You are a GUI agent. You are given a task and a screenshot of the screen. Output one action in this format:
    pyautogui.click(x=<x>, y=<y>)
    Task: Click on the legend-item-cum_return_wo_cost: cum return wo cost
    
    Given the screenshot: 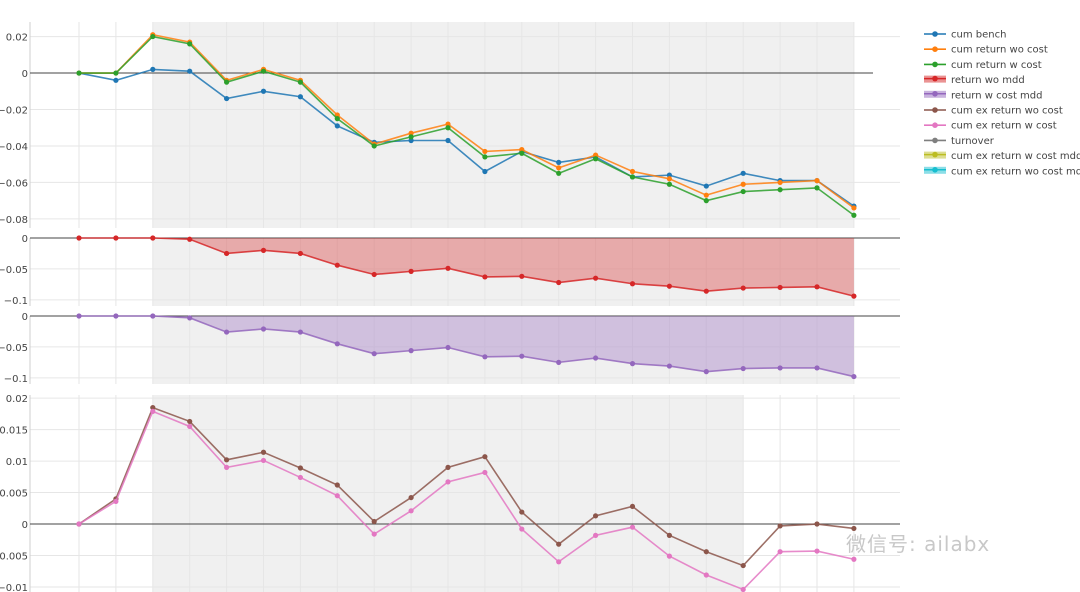 What is the action you would take?
    pyautogui.click(x=986, y=50)
    